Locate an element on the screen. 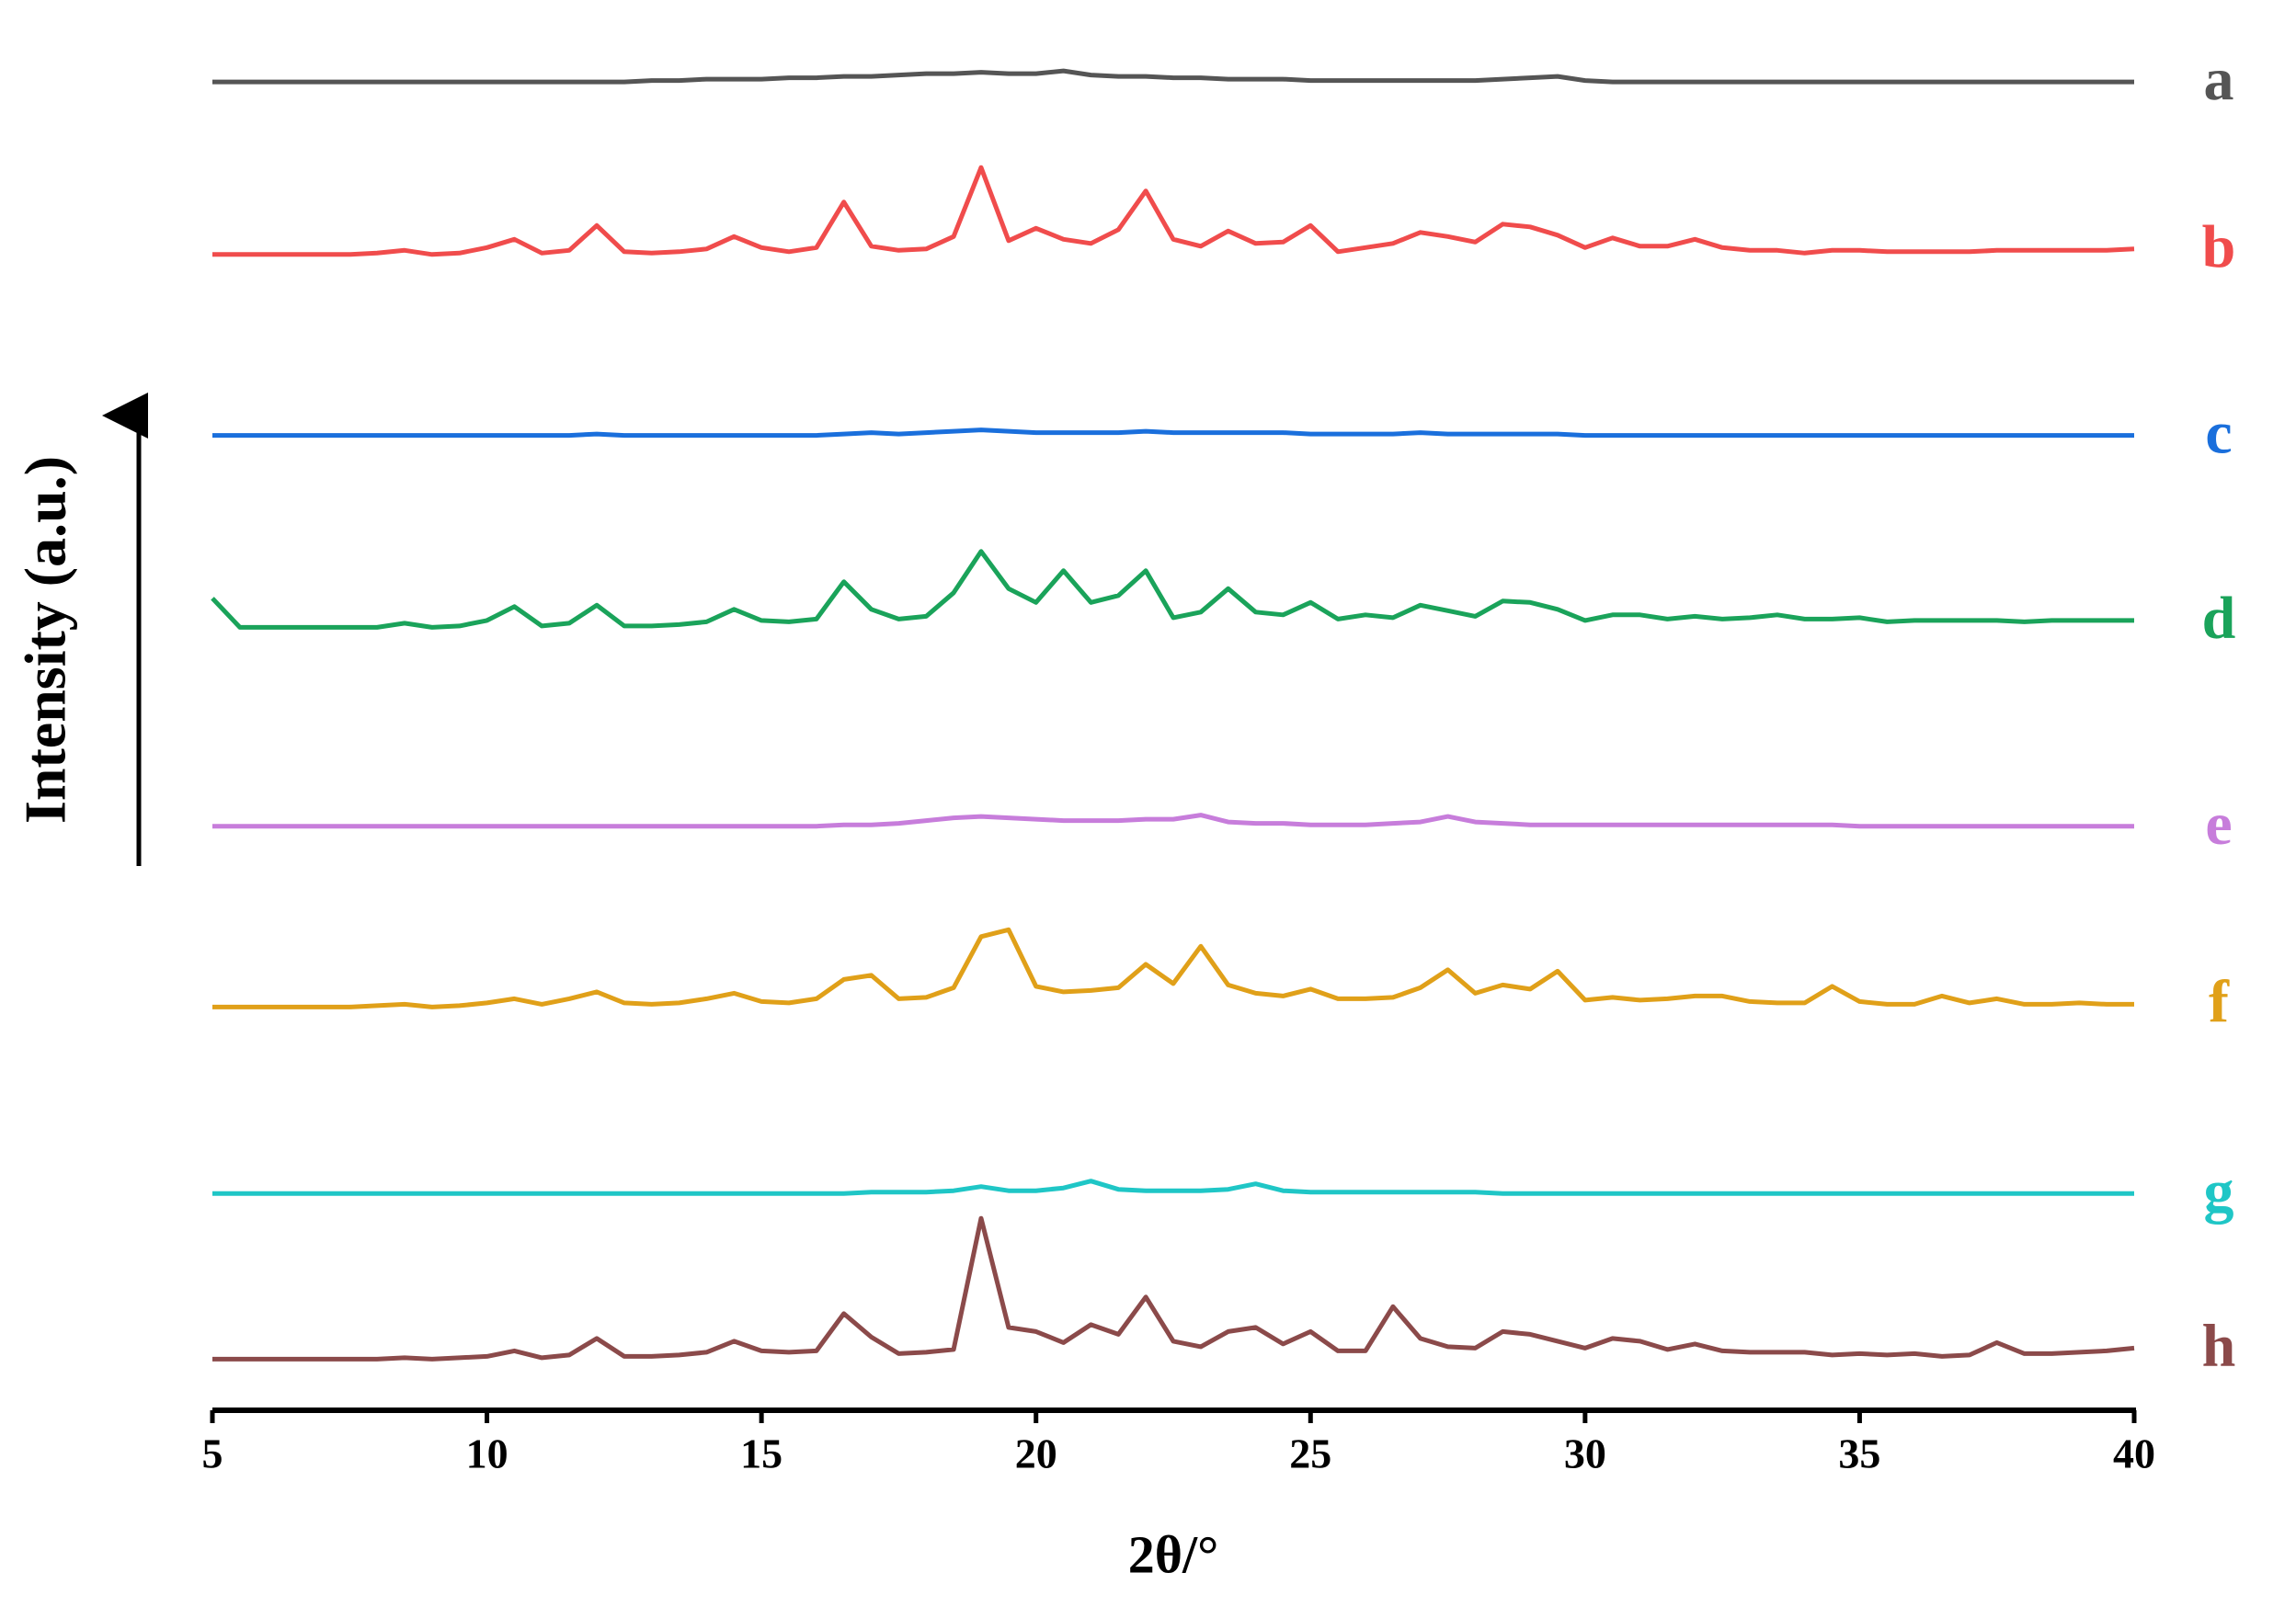 The image size is (2296, 1607). x-tick-label: 15 is located at coordinates (761, 1454).